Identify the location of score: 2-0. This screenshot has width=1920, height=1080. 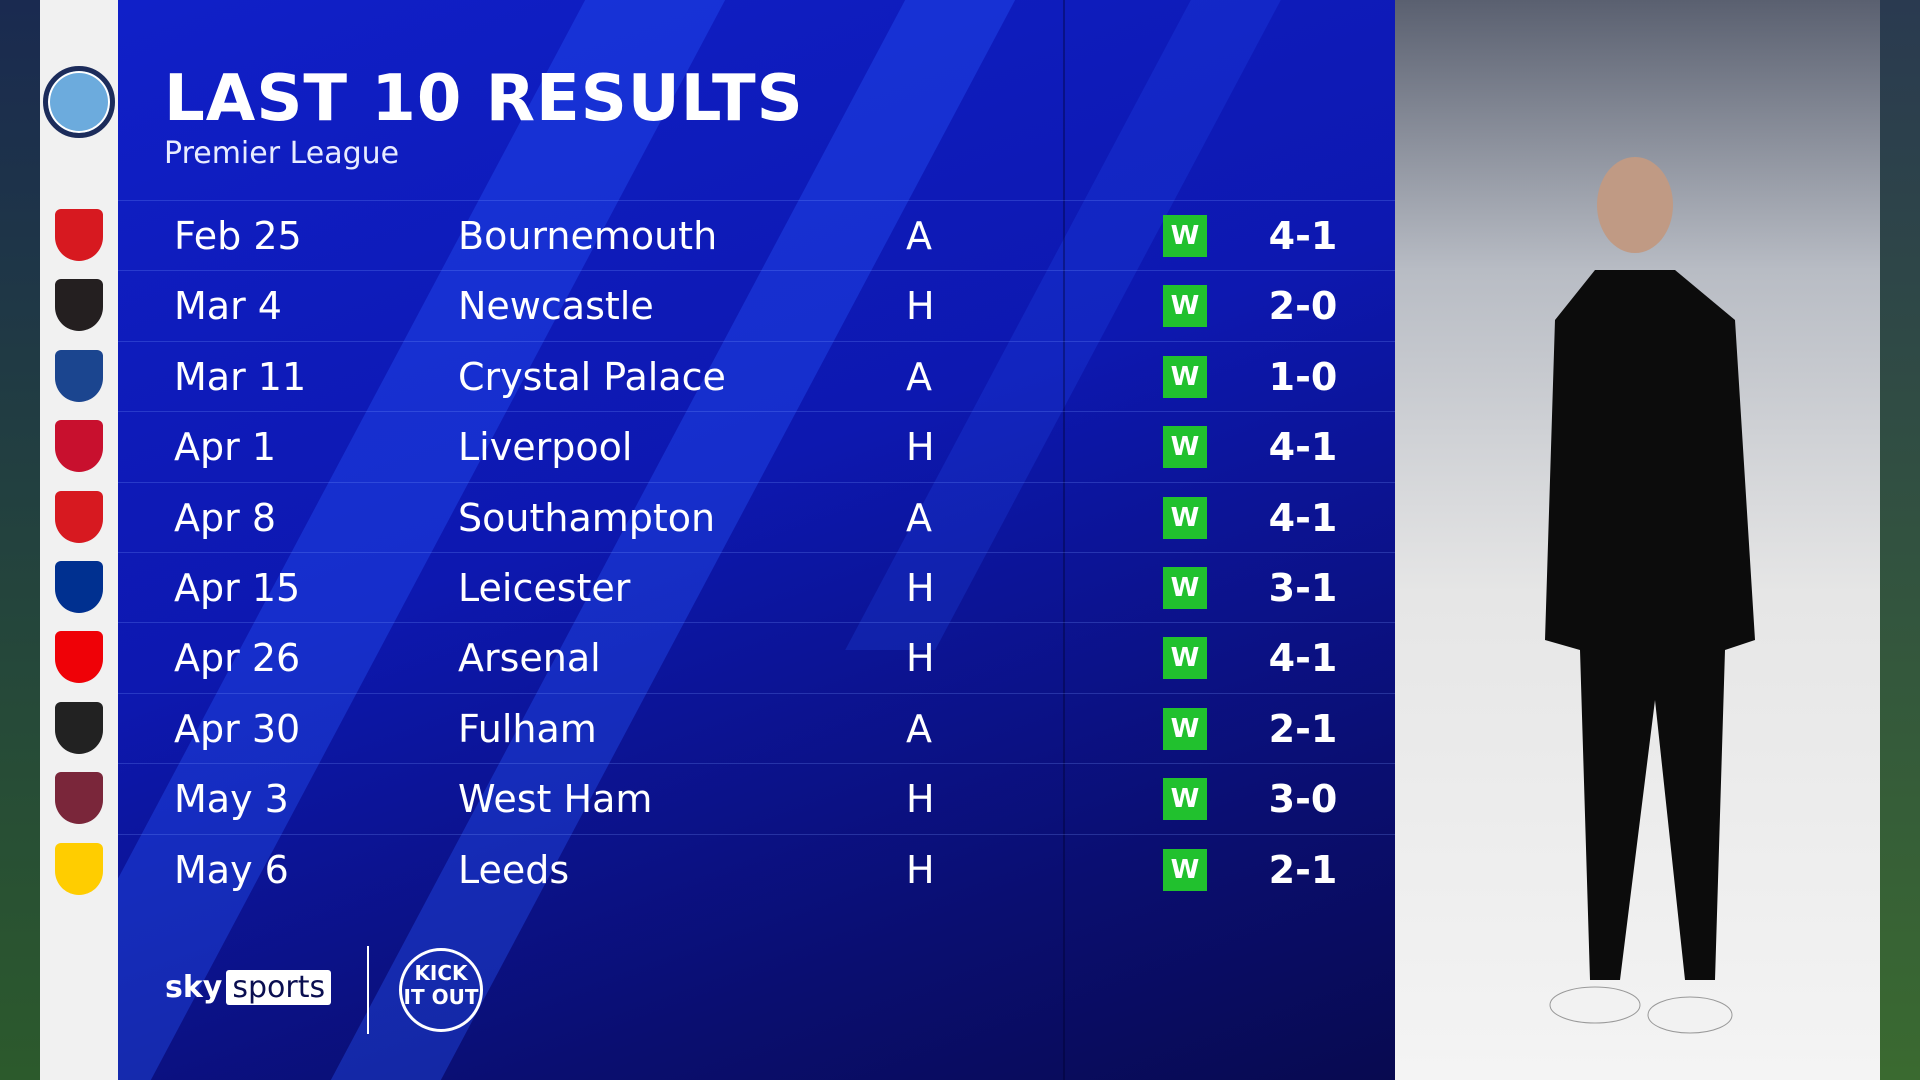
(1303, 306).